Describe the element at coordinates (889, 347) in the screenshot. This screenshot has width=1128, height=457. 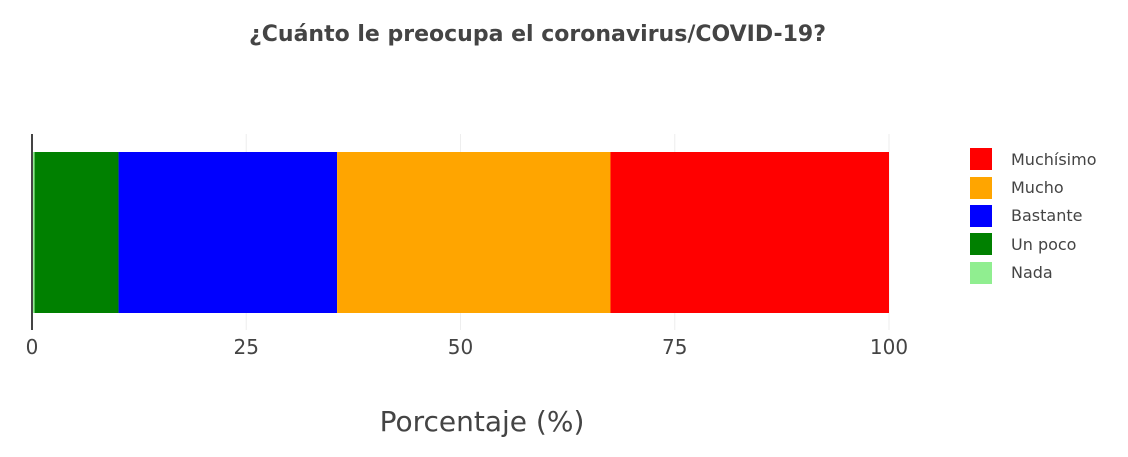
I see `x-tick-label: 100` at that location.